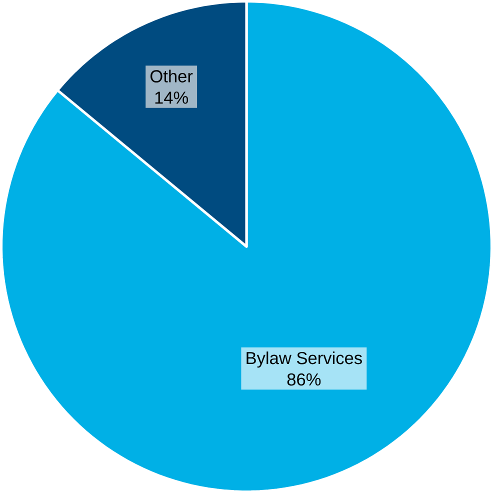 Image resolution: width=493 pixels, height=493 pixels. Describe the element at coordinates (171, 76) in the screenshot. I see `slice-label: Other` at that location.